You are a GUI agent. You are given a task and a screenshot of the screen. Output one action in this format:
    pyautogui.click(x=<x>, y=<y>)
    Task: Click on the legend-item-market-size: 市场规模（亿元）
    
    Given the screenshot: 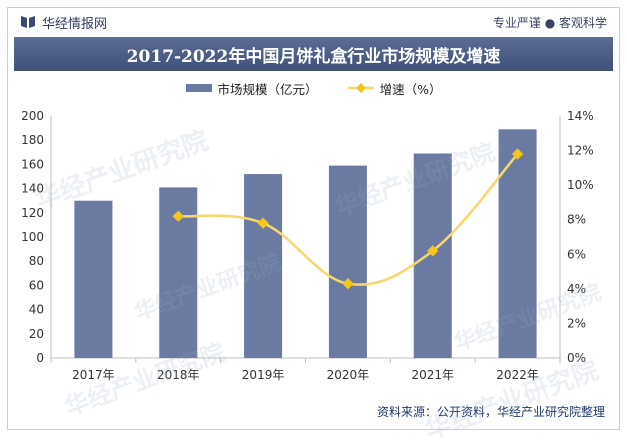 What is the action you would take?
    pyautogui.click(x=251, y=88)
    